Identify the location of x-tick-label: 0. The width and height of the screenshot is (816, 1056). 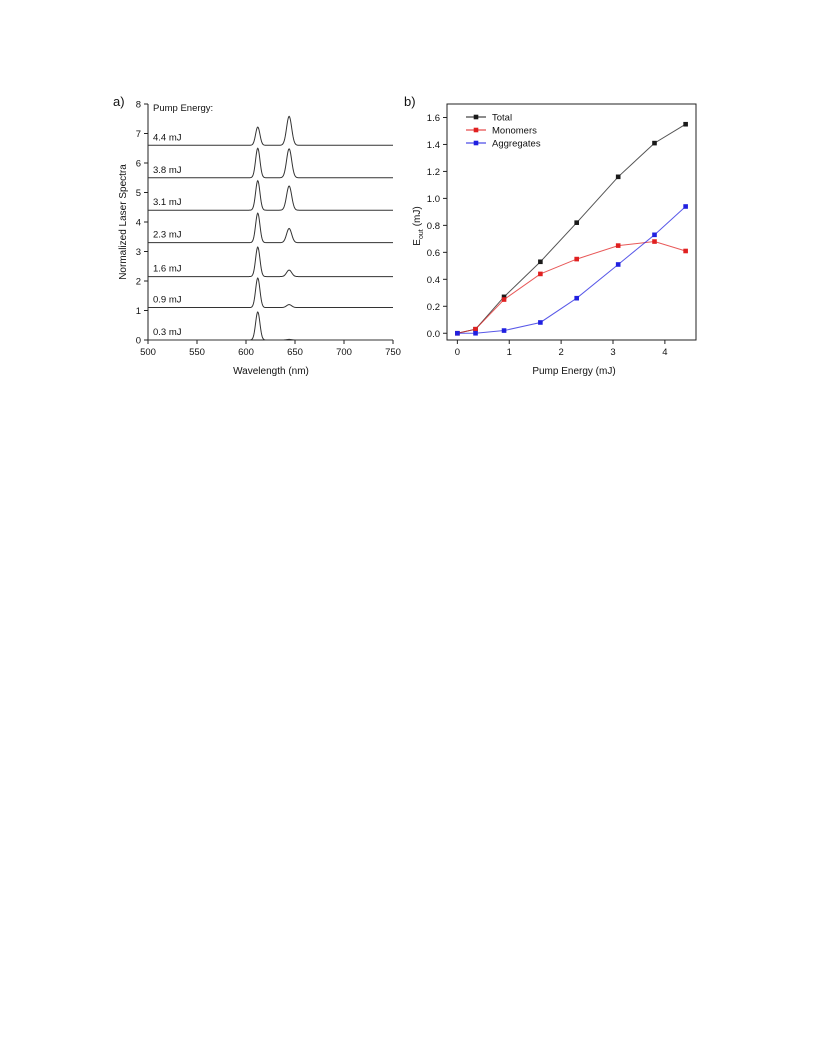
(457, 352).